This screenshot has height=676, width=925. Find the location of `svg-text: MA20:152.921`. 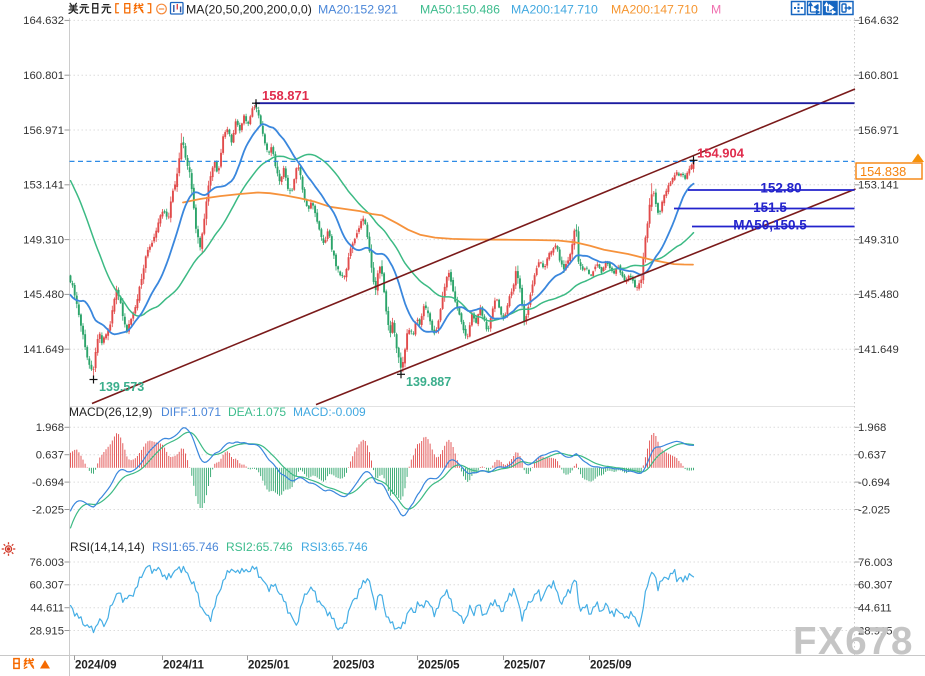

svg-text: MA20:152.921 is located at coordinates (358, 10).